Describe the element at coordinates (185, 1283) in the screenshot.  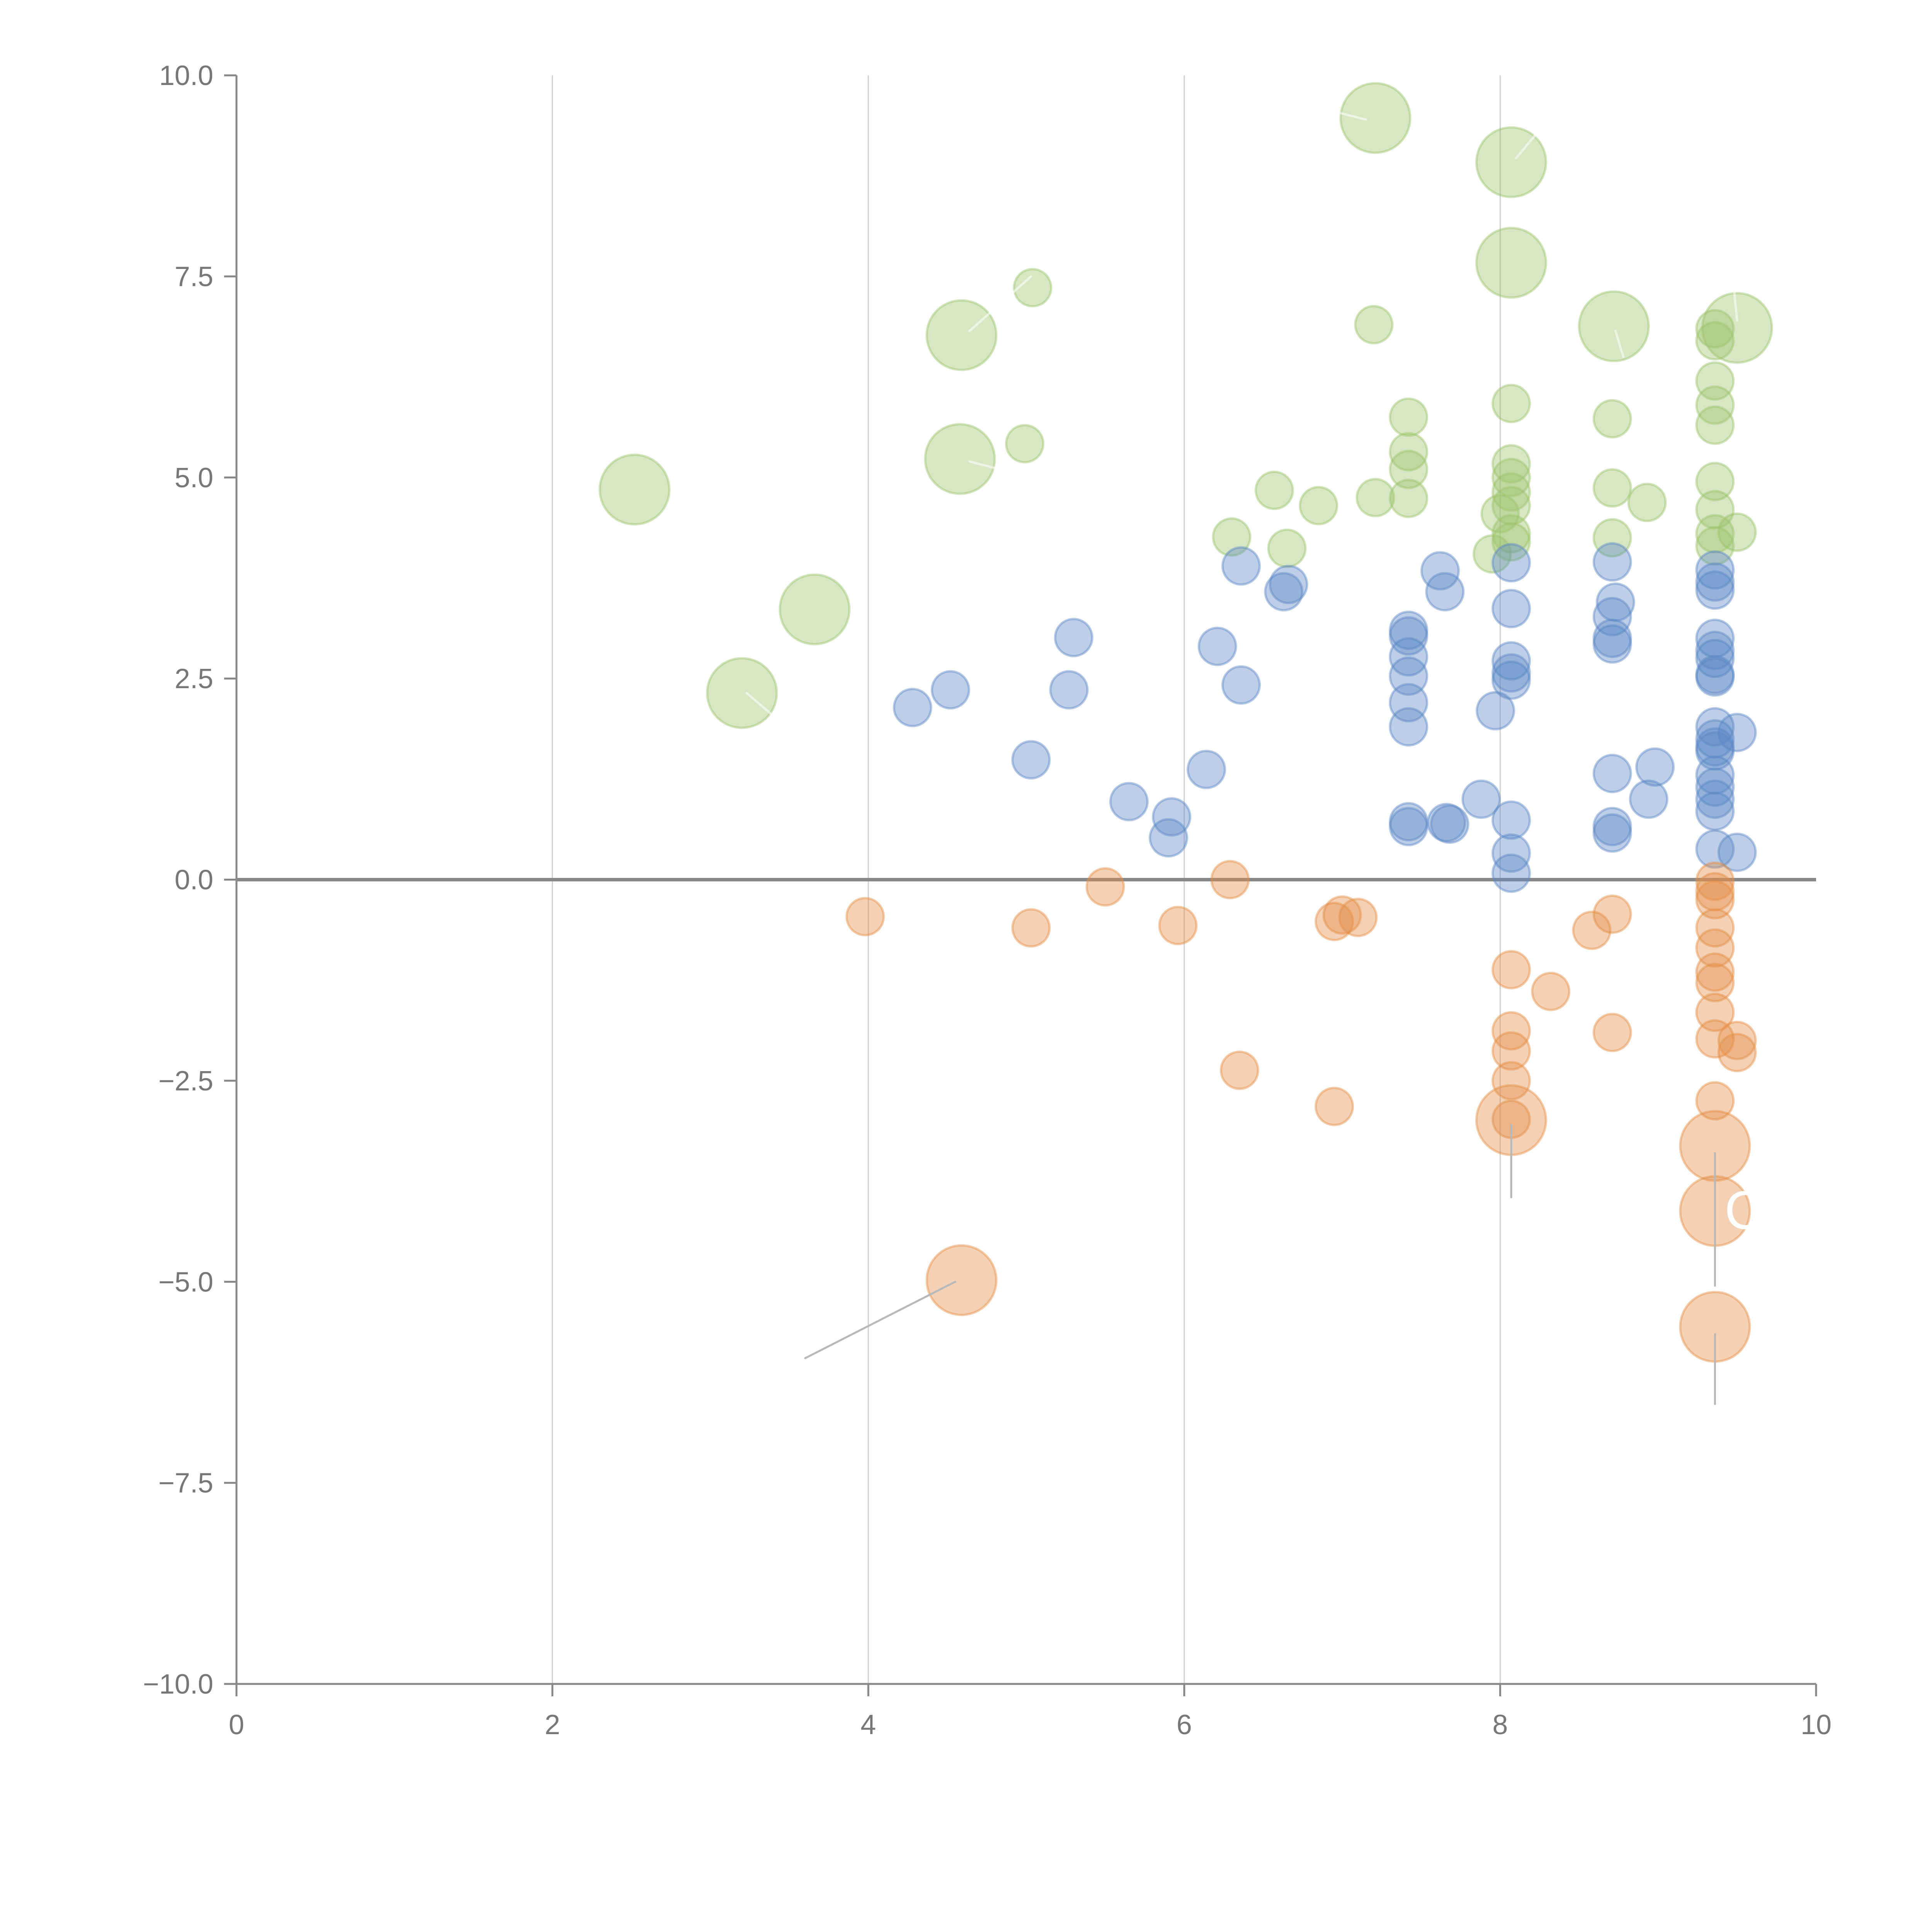
I see `y-tick-label: −5.0` at that location.